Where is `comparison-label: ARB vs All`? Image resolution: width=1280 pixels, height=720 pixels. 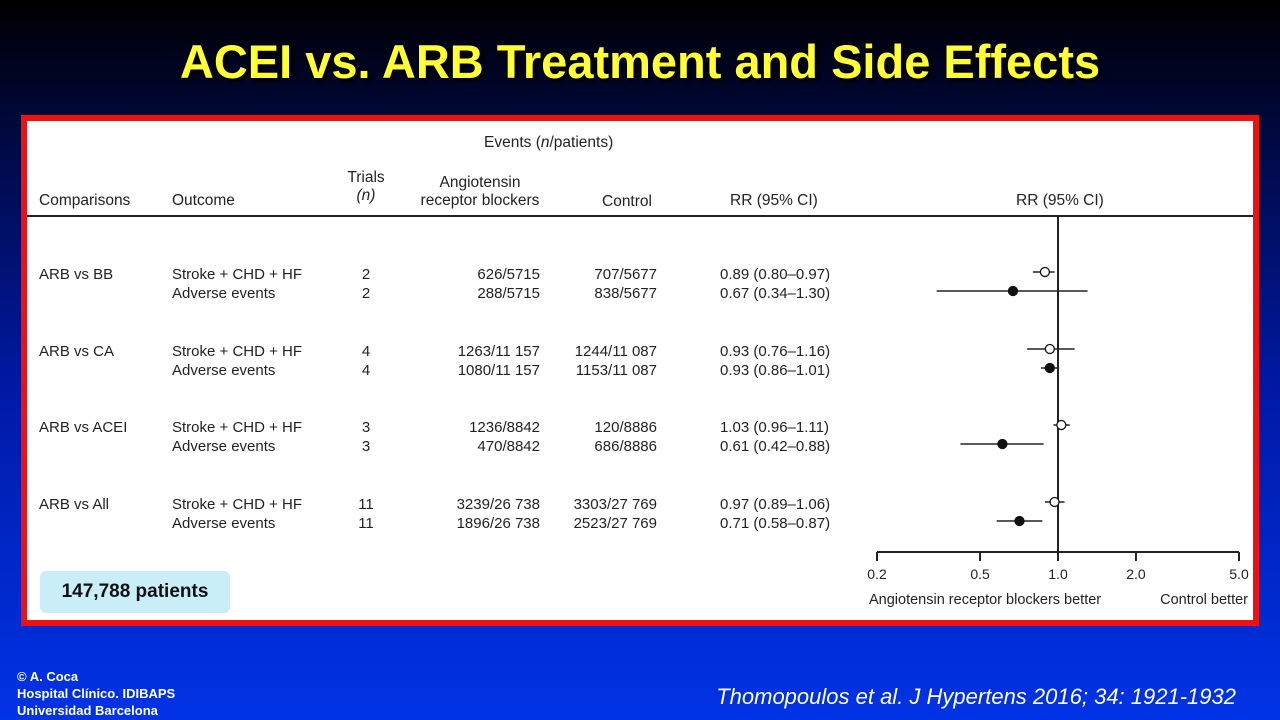 comparison-label: ARB vs All is located at coordinates (74, 504).